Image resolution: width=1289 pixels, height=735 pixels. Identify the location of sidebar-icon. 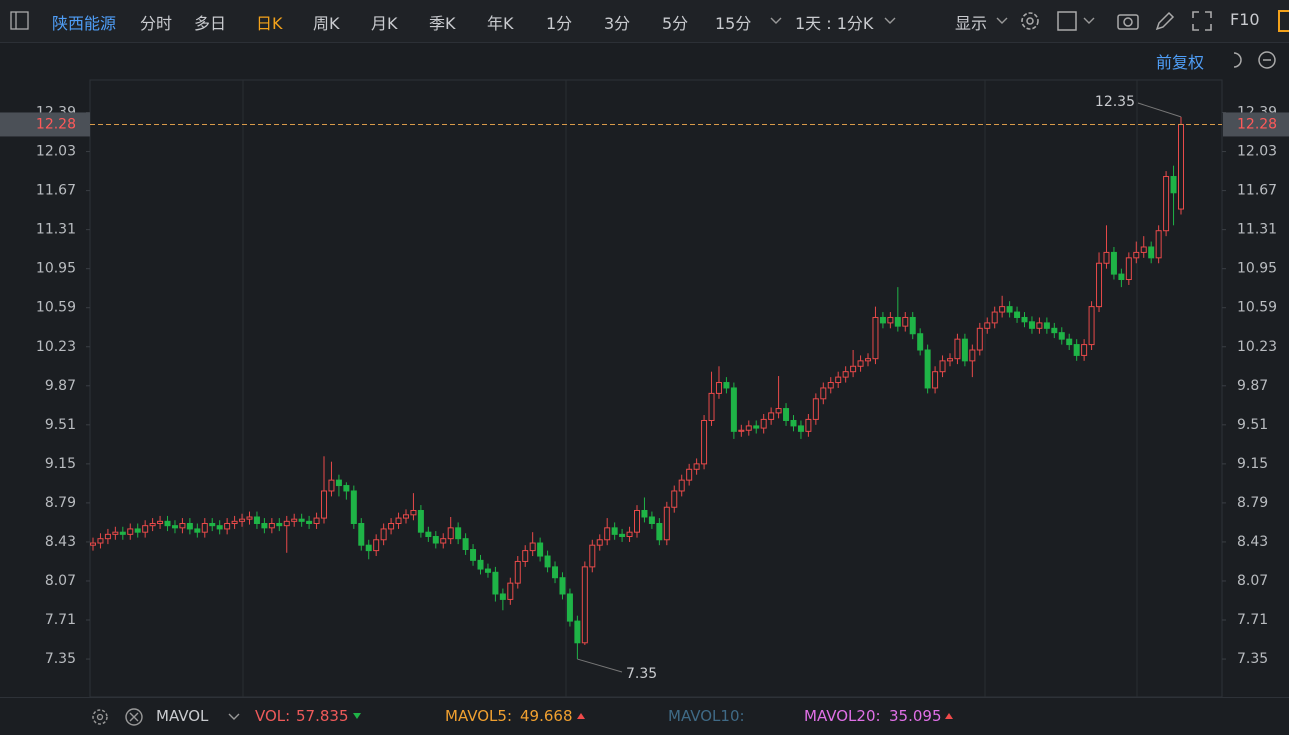
(20, 21).